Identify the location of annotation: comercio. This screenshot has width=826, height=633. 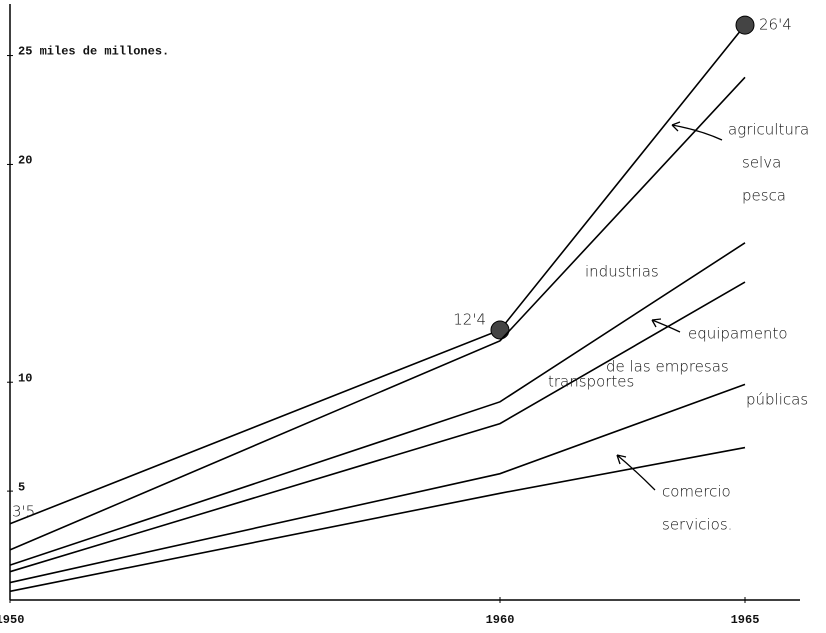
(696, 492).